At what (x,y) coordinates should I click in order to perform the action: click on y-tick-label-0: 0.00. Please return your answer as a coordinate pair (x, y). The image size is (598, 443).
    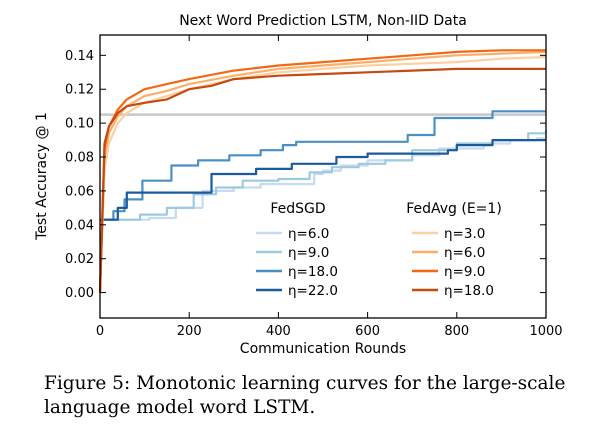
    Looking at the image, I should click on (79, 293).